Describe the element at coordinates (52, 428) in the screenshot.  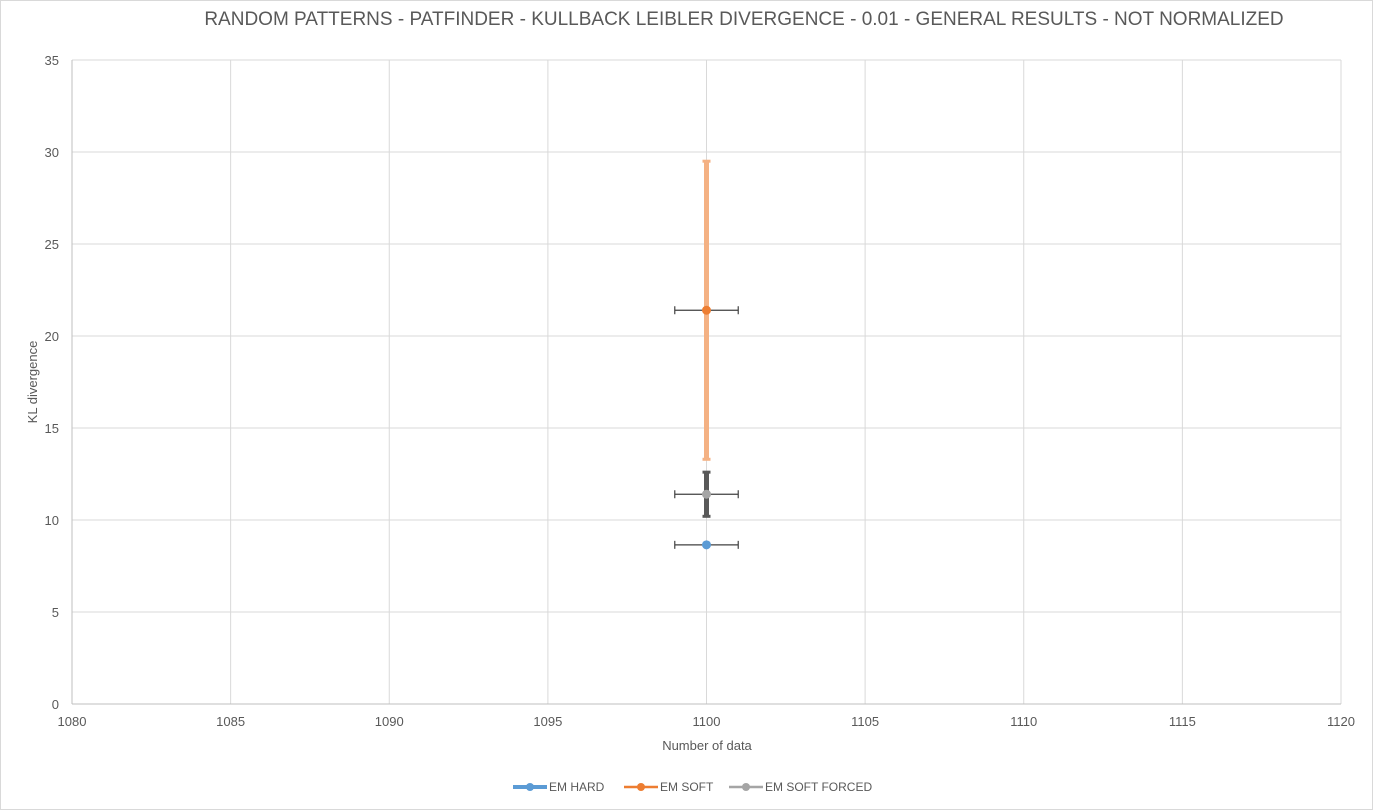
I see `y-tick-label: 15` at that location.